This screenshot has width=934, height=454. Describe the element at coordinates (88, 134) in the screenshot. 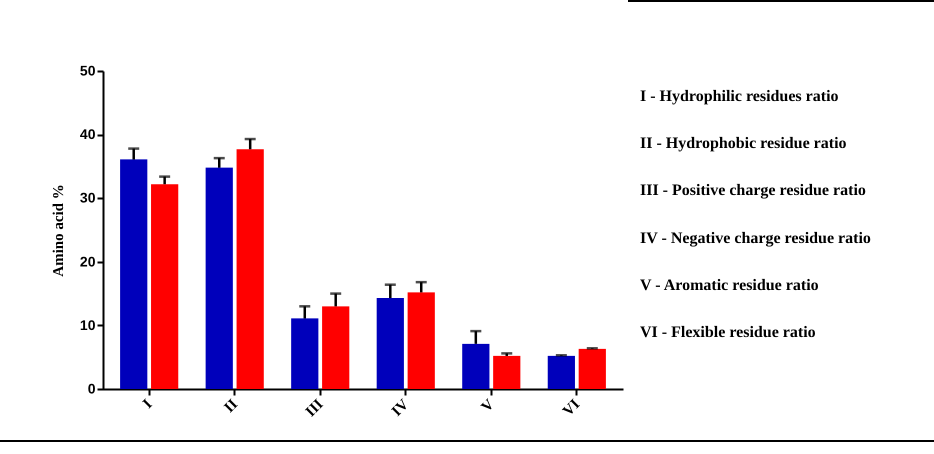

I see `y-tick-label: 40` at that location.